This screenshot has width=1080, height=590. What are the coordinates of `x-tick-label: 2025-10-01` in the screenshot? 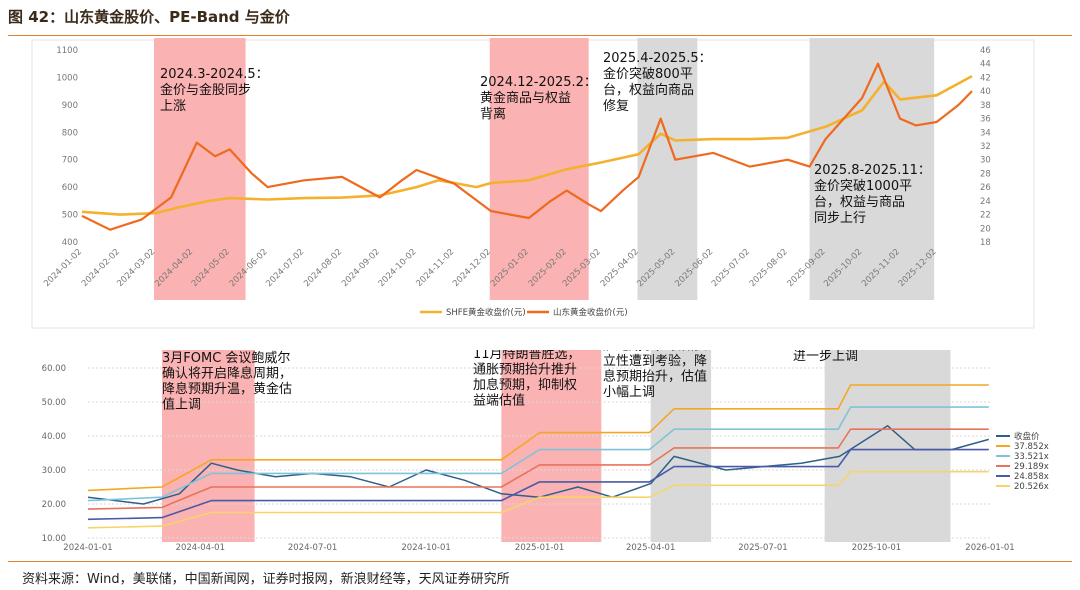 It's located at (876, 546).